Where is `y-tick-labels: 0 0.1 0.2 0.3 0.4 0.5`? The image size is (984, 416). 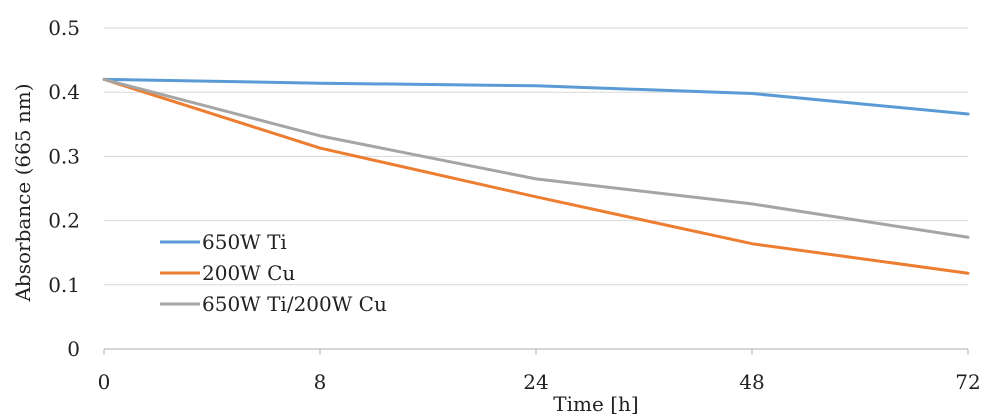 y-tick-labels: 0 0.1 0.2 0.3 0.4 0.5 is located at coordinates (64, 188).